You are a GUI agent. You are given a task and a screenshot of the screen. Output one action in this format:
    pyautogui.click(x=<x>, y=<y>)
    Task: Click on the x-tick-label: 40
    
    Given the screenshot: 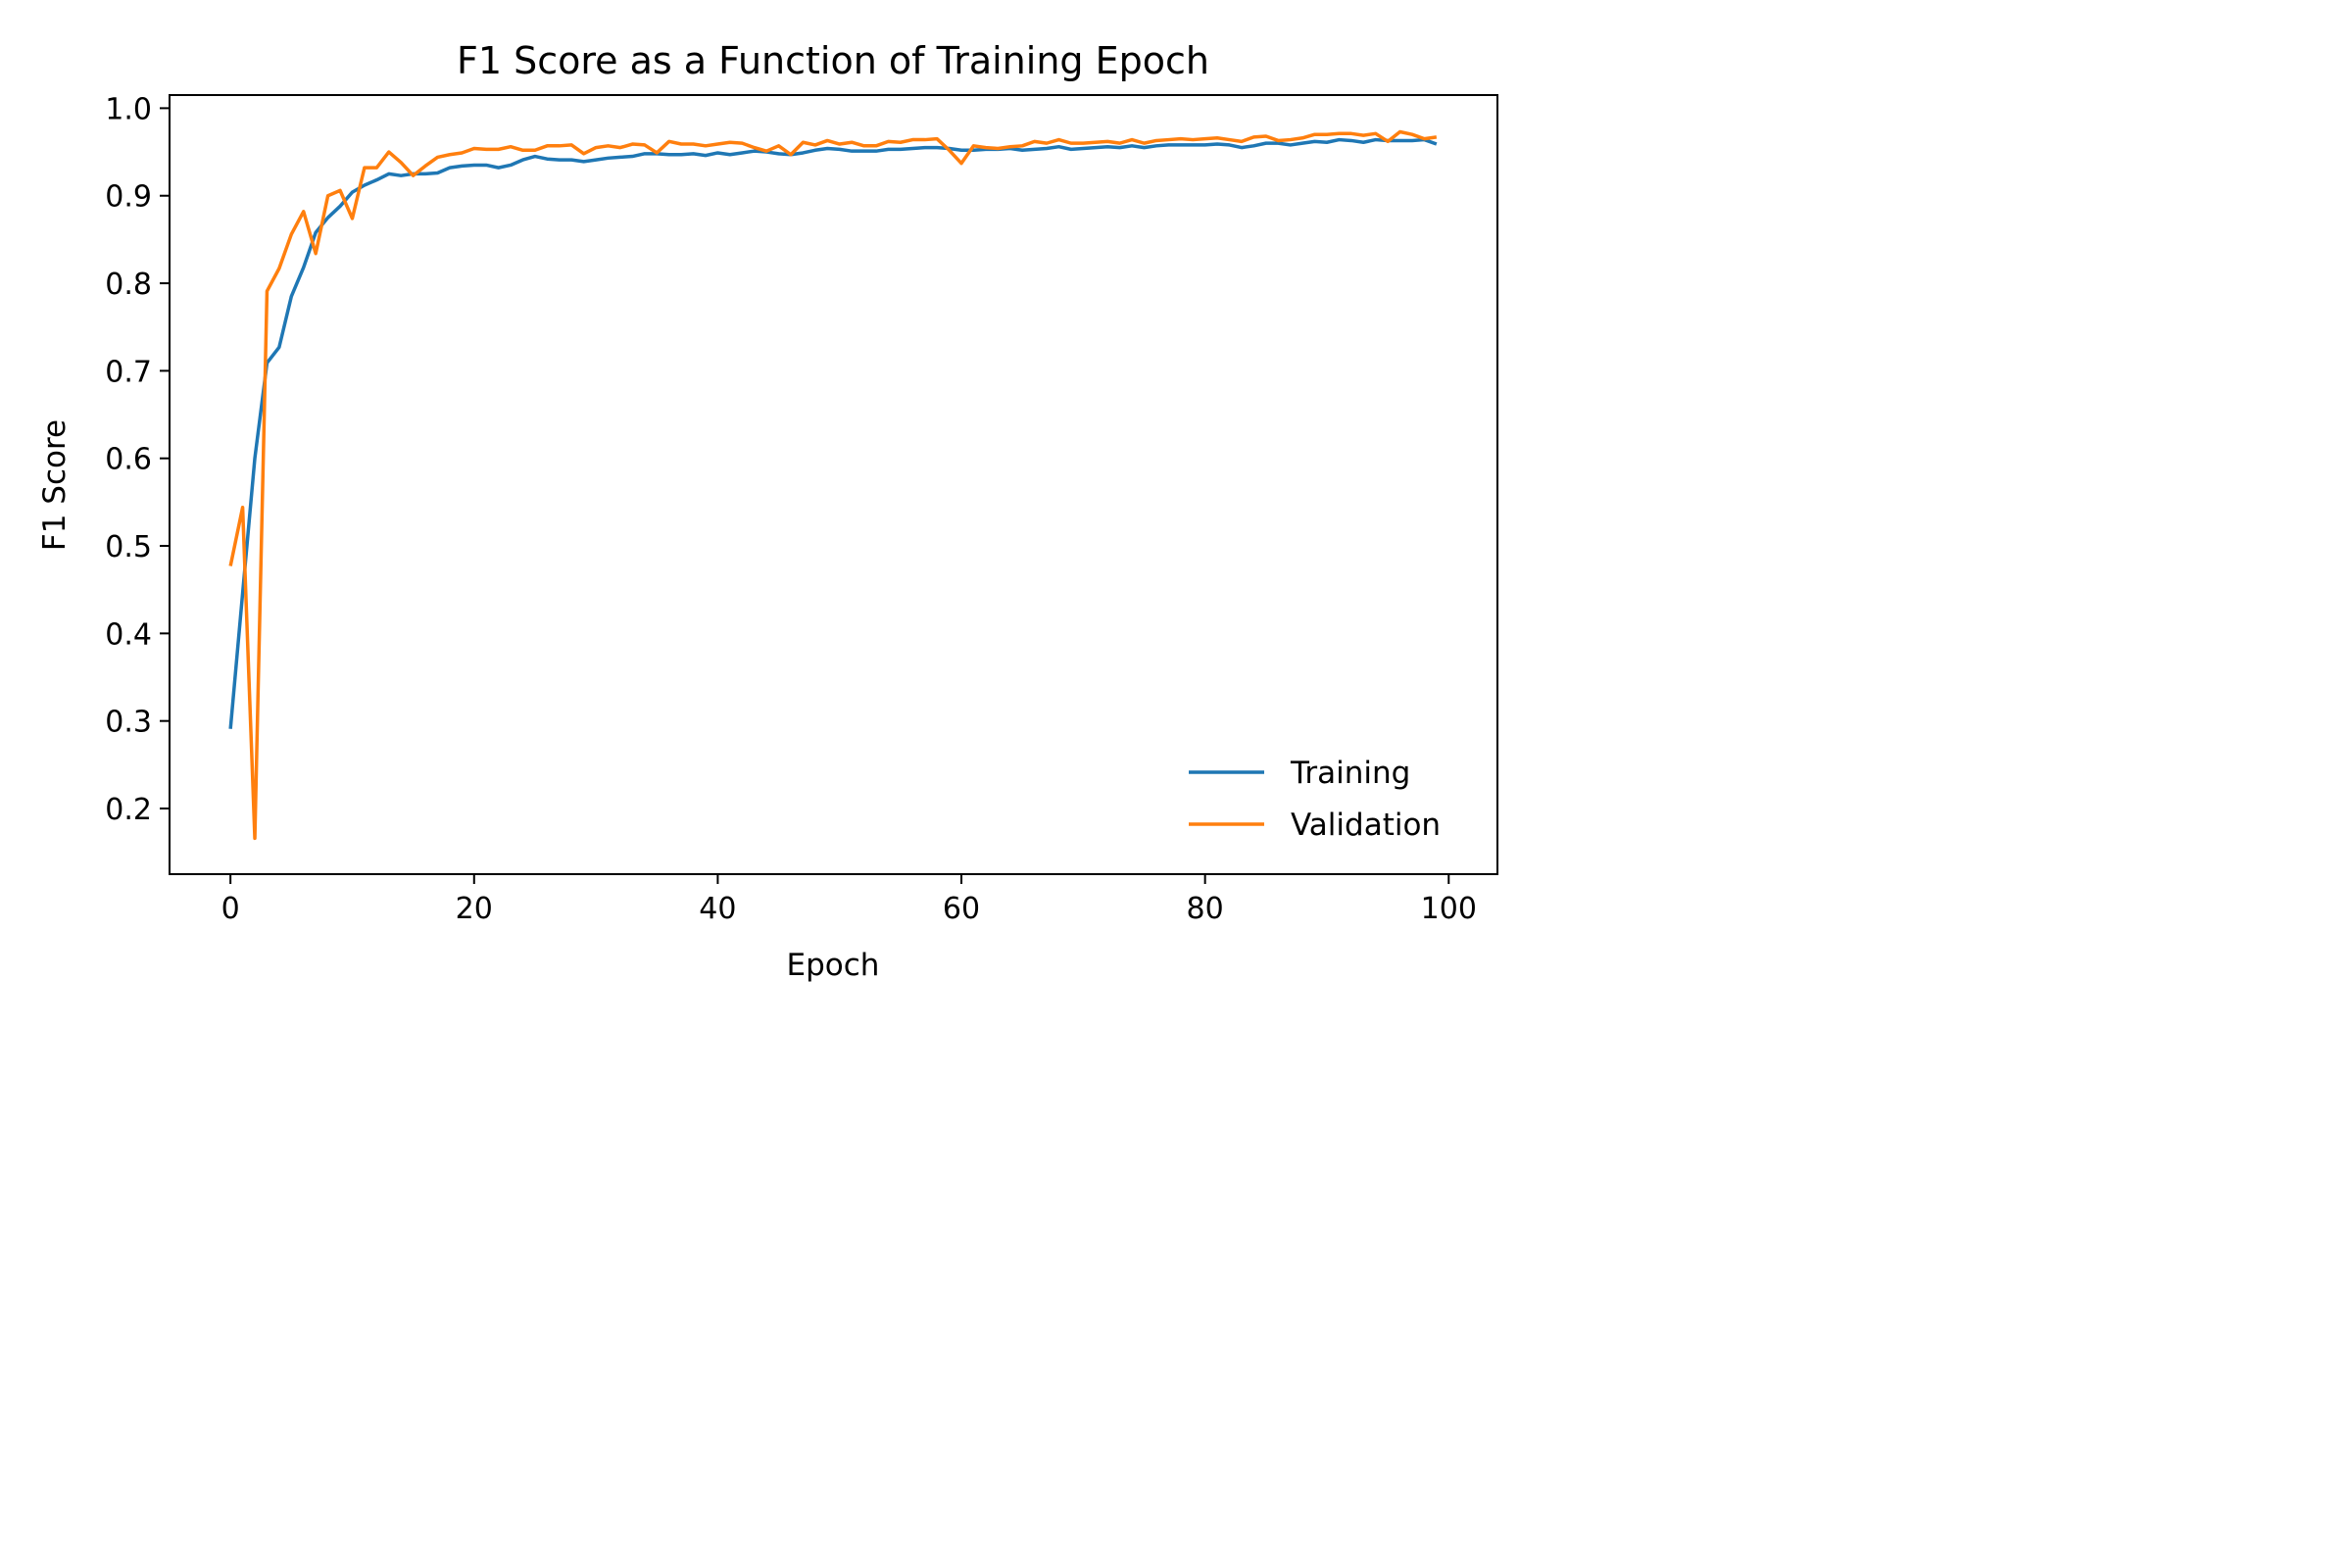 What is the action you would take?
    pyautogui.click(x=717, y=909)
    